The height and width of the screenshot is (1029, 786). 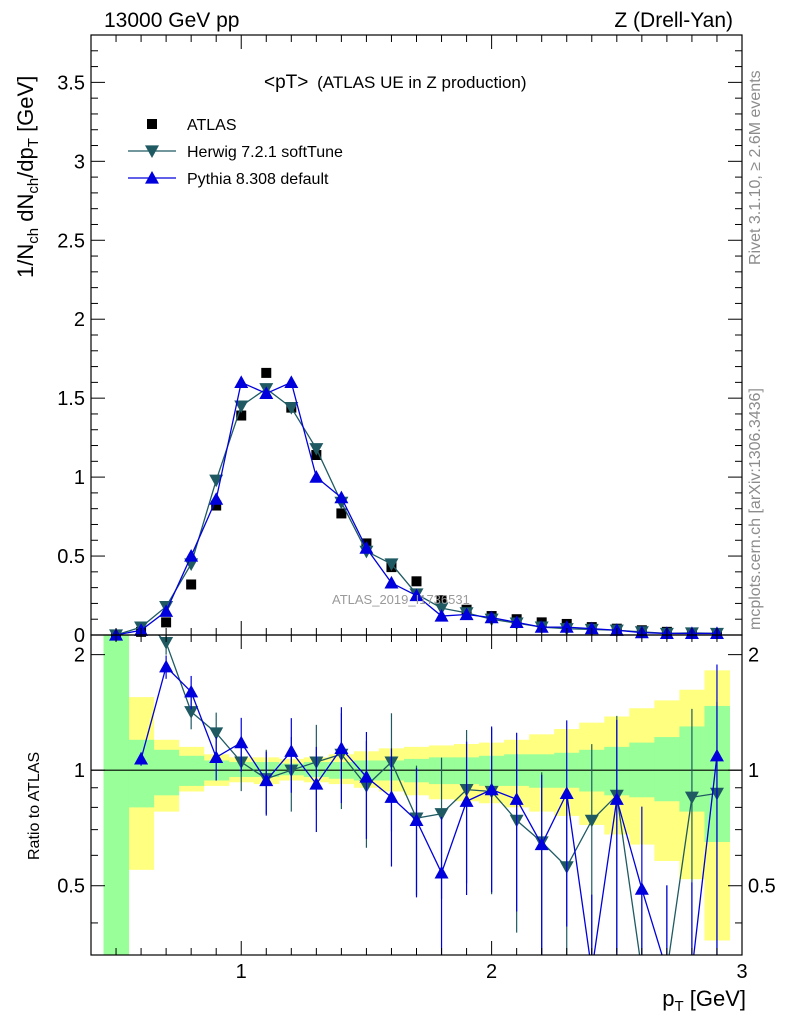 I want to click on ratio-y-tick-label: 2, so click(x=79, y=656).